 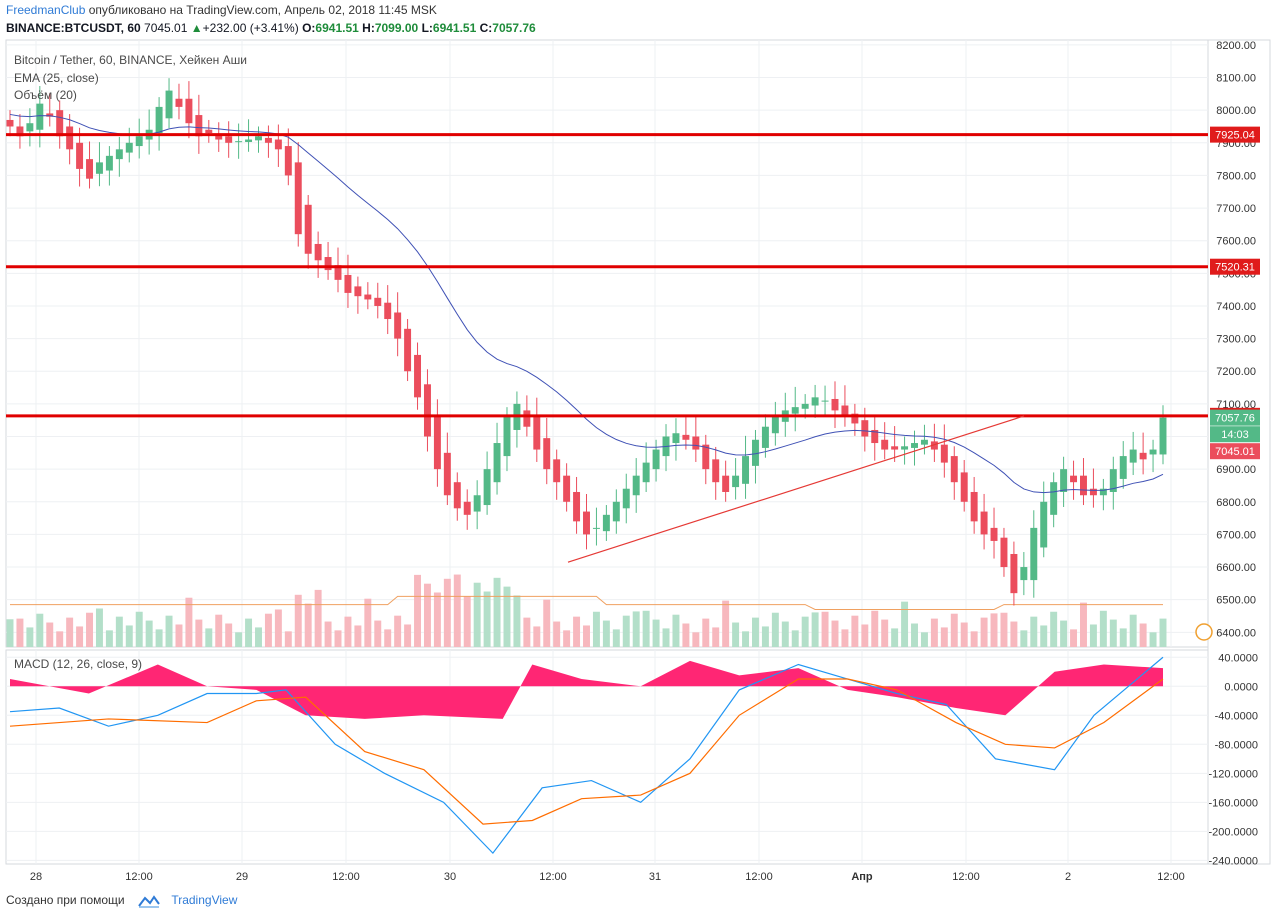 I want to click on y-tick-label: 6500.00, so click(x=1236, y=601).